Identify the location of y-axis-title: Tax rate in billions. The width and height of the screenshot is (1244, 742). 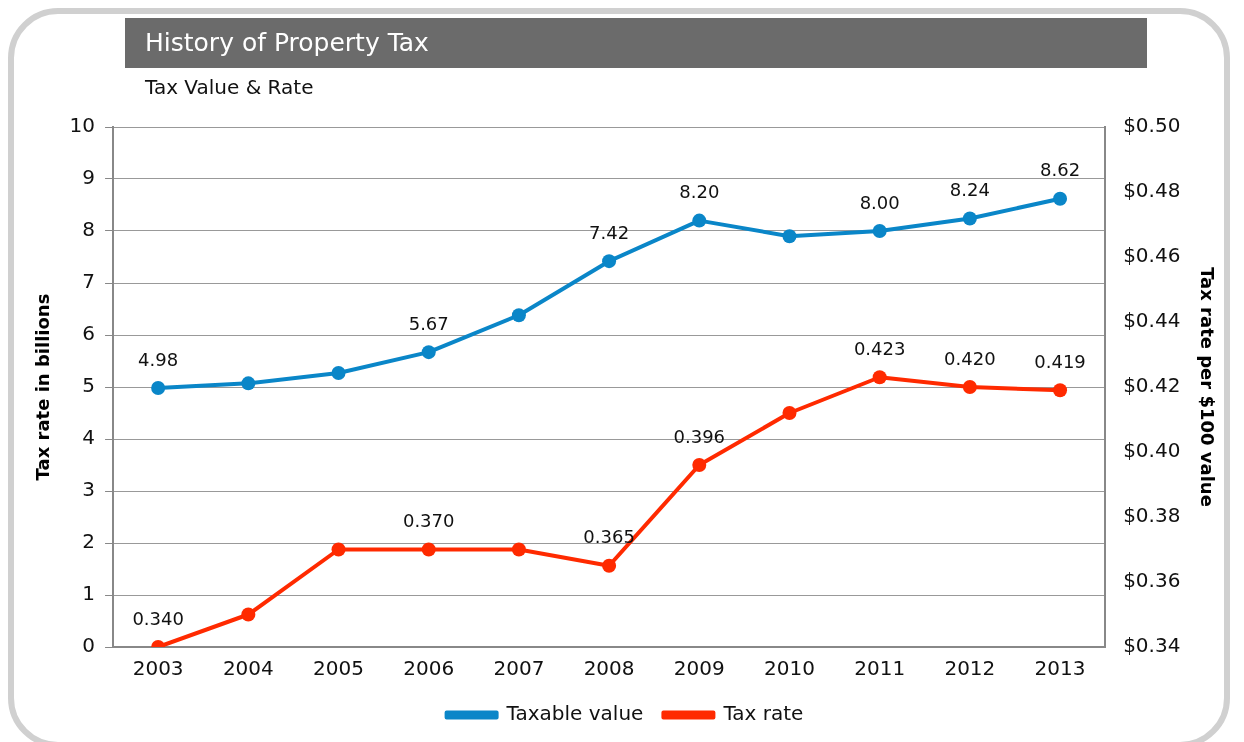
(43, 387).